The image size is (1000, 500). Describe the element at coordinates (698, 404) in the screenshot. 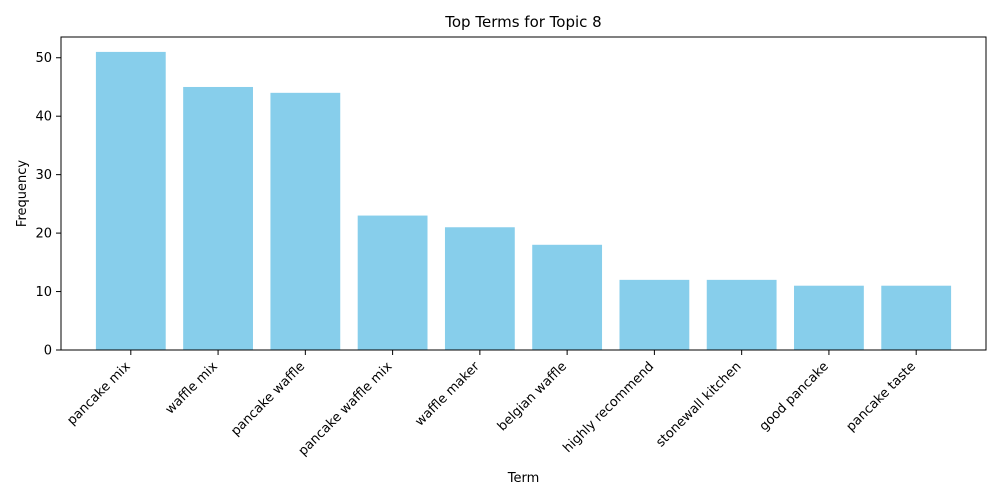

I see `x-tick-label: stonewall kitchen` at that location.